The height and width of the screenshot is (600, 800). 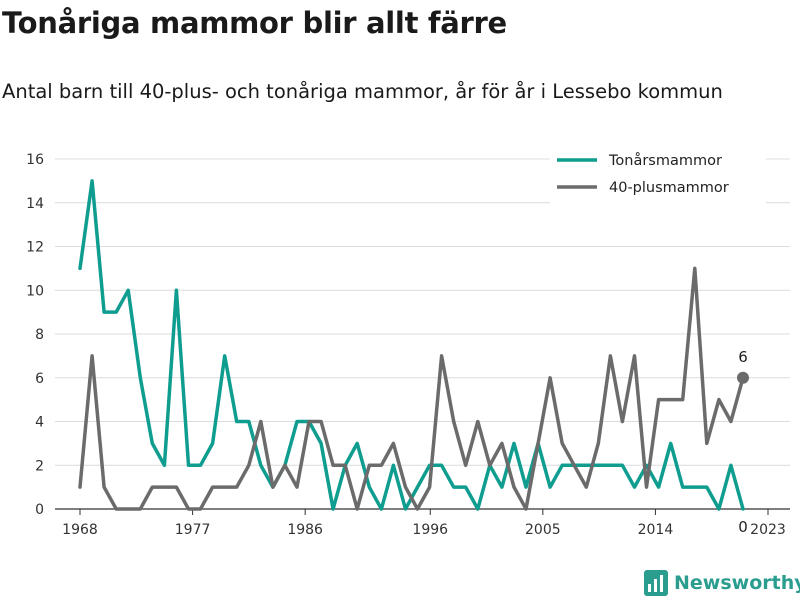 What do you see at coordinates (768, 530) in the screenshot?
I see `x-tick-label: 2023` at bounding box center [768, 530].